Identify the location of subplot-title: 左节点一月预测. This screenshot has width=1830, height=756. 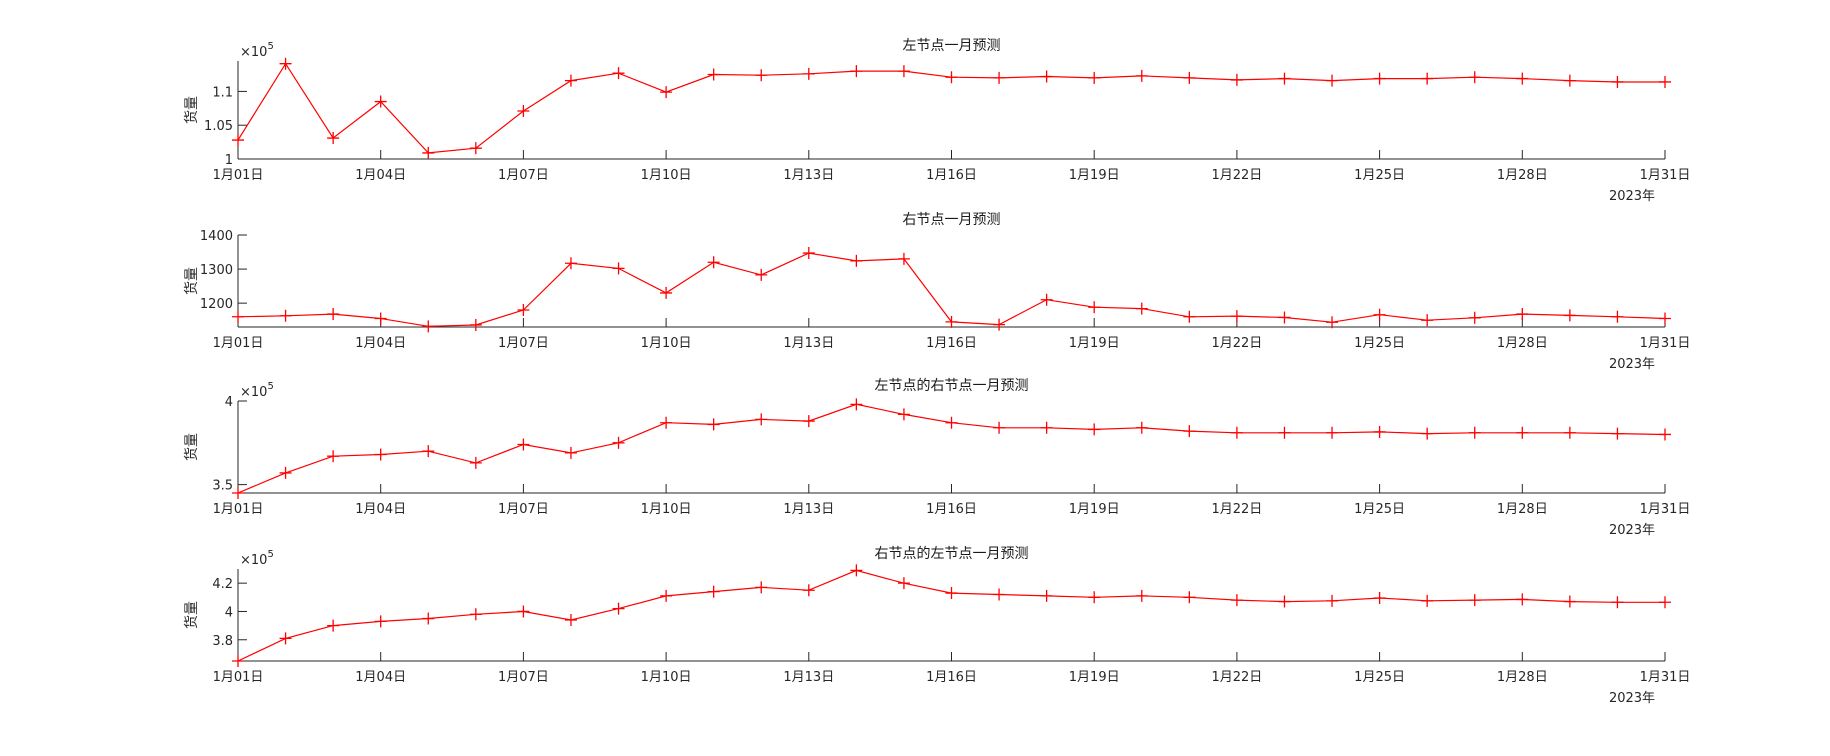
(952, 46).